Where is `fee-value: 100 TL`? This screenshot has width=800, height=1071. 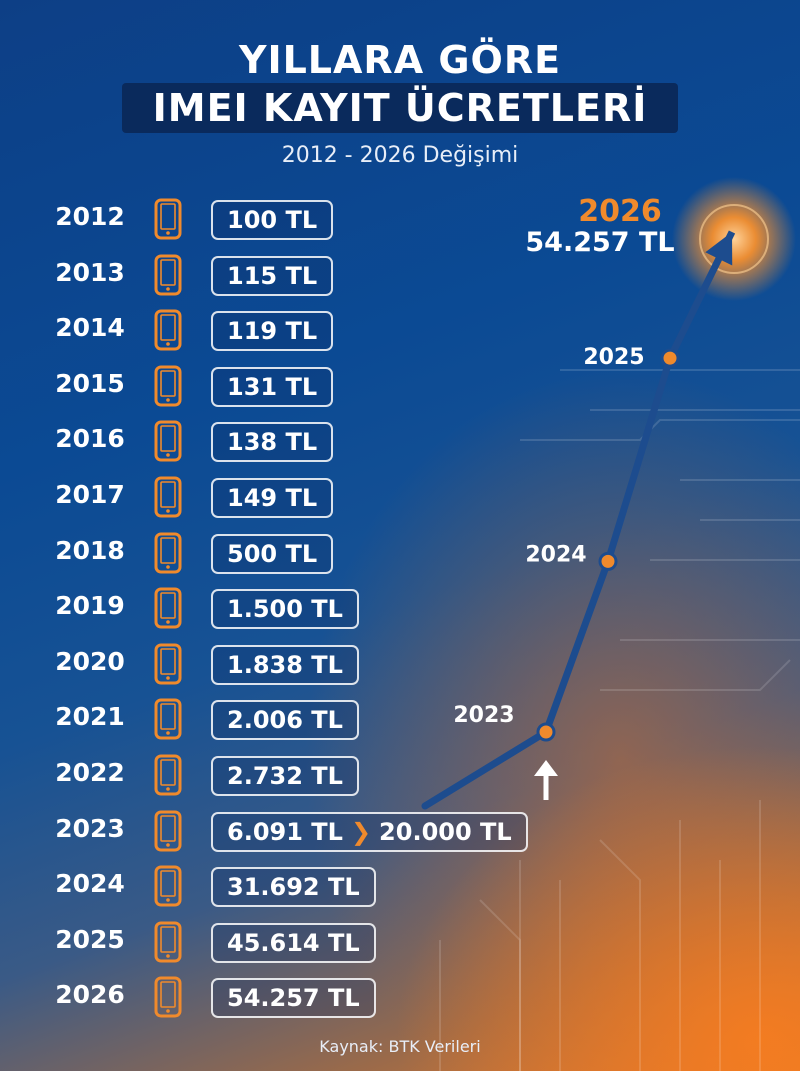 fee-value: 100 TL is located at coordinates (272, 220).